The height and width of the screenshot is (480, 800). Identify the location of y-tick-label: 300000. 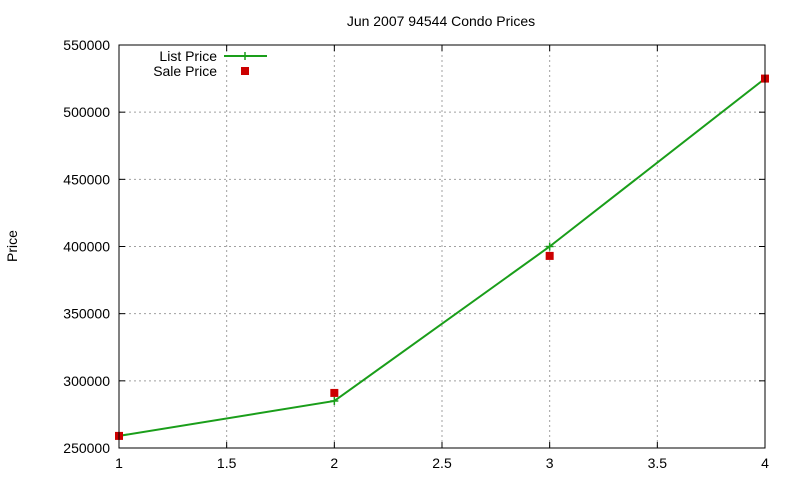
(86, 381).